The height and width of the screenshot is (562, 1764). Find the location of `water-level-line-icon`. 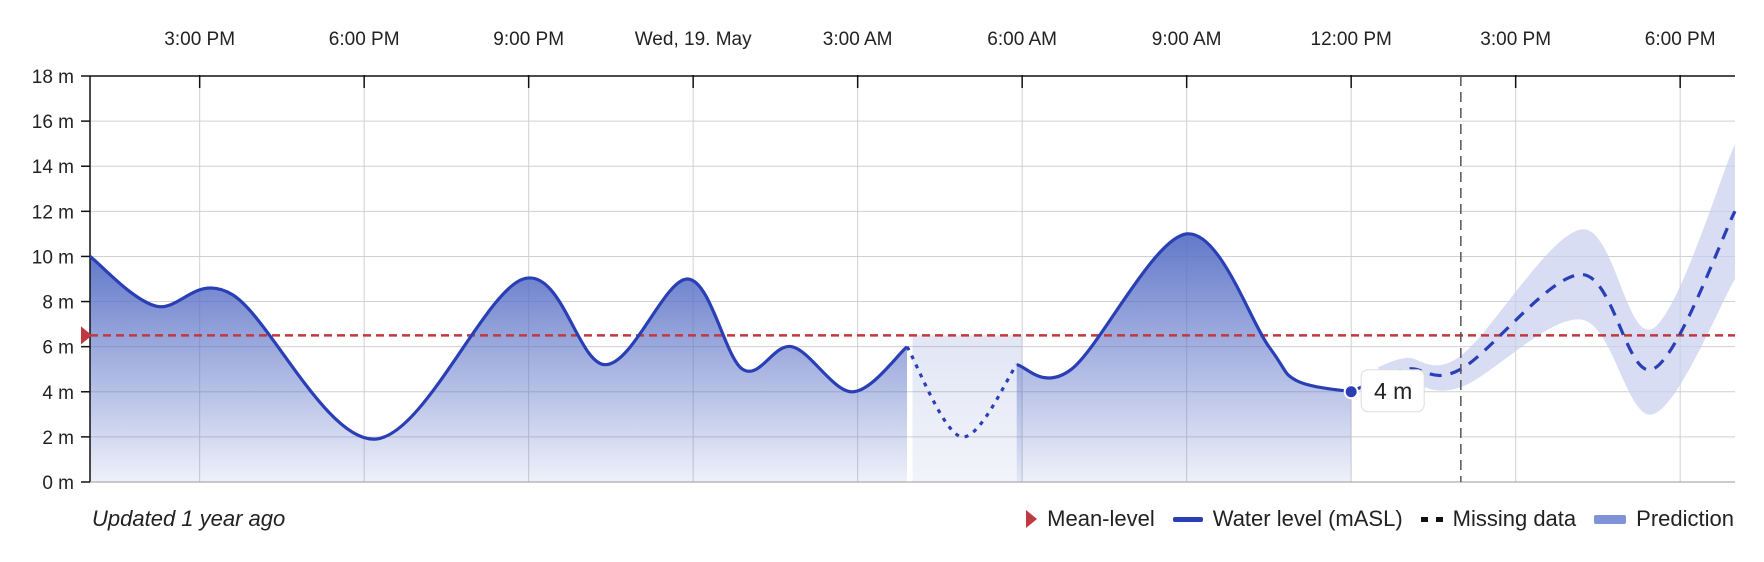

water-level-line-icon is located at coordinates (1187, 519).